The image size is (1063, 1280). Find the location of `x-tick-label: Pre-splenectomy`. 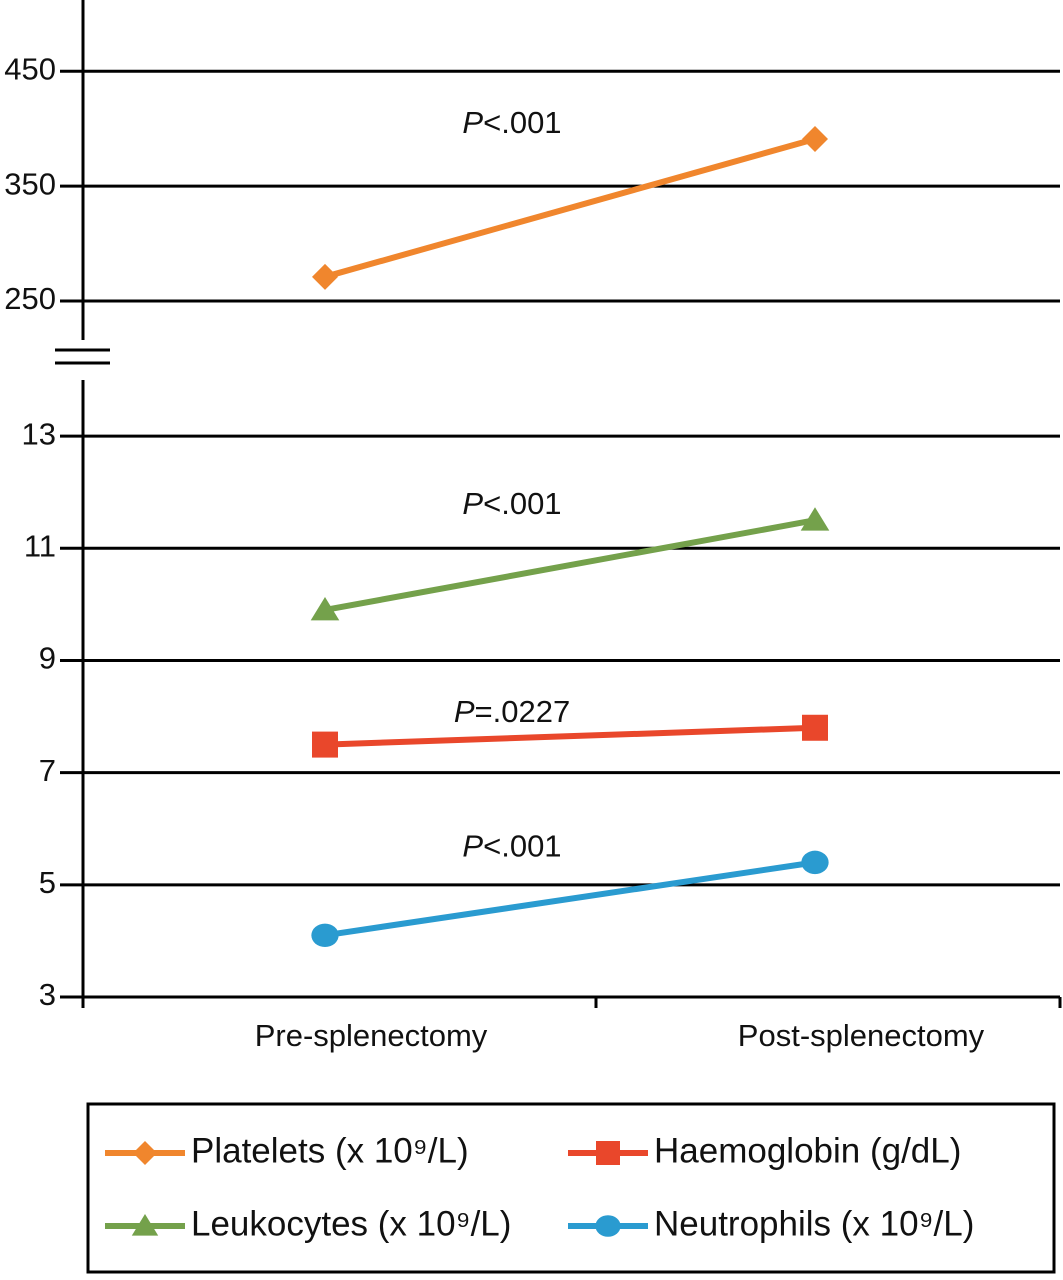

x-tick-label: Pre-splenectomy is located at coordinates (371, 1035).